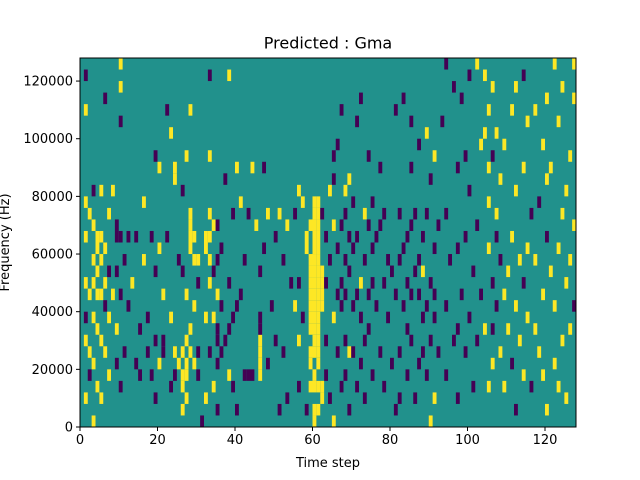 The width and height of the screenshot is (640, 480). Describe the element at coordinates (390, 440) in the screenshot. I see `x-tick-label: 80` at that location.